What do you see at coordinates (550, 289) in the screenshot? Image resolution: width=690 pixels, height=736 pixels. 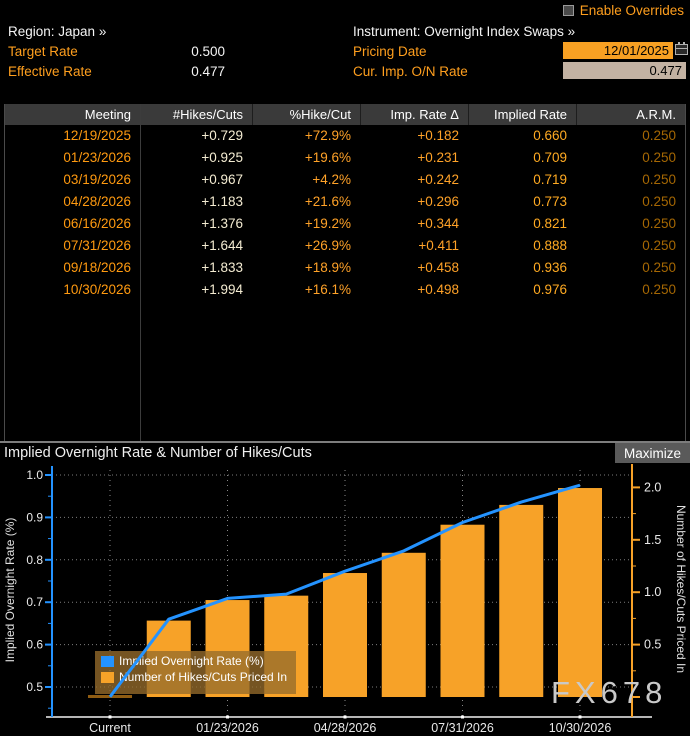 I see `cell: 0.976` at bounding box center [550, 289].